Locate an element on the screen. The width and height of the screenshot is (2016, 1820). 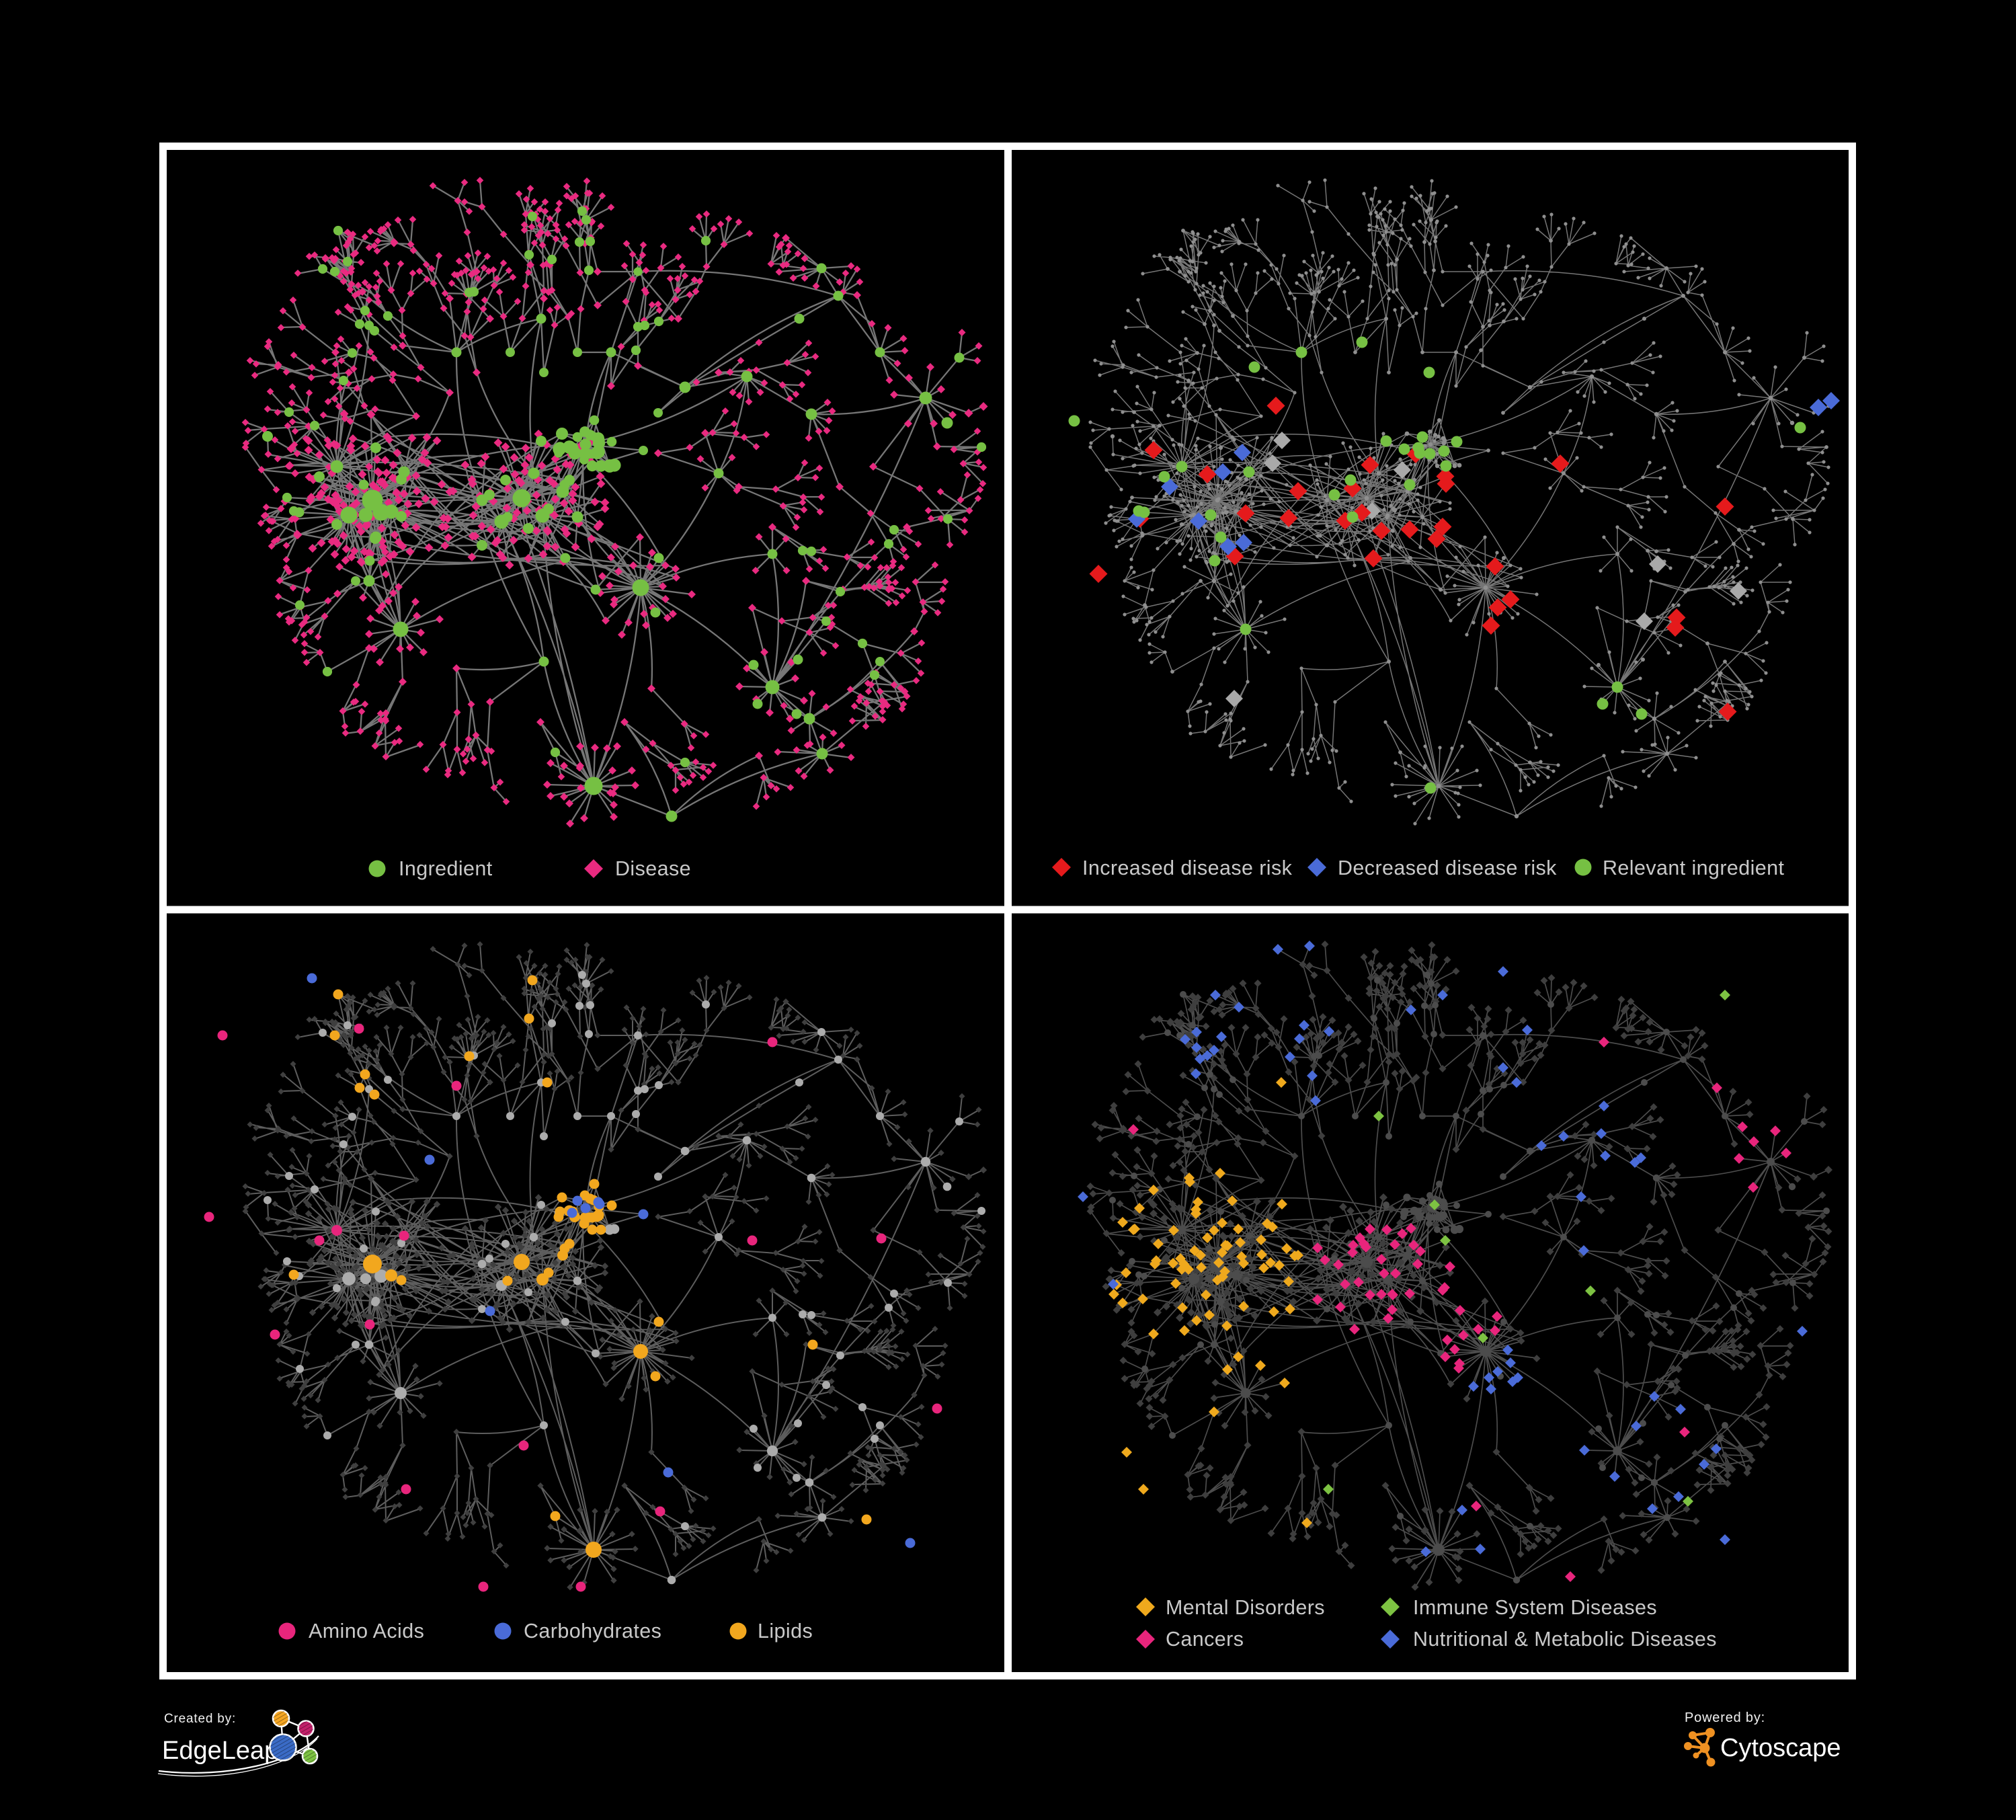
svg-text: Amino Acids is located at coordinates (366, 1631).